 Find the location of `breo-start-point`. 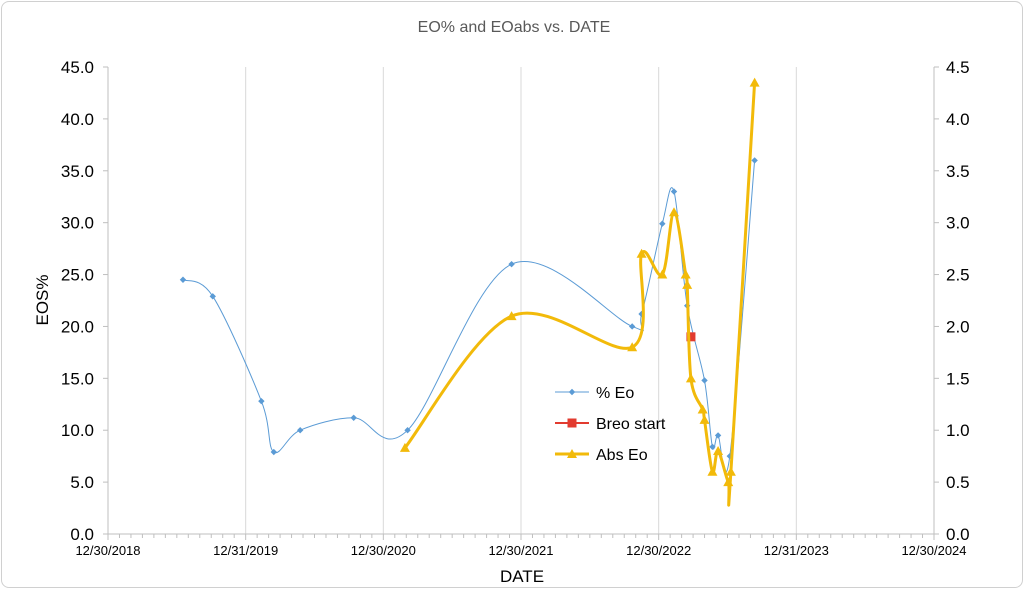

breo-start-point is located at coordinates (691, 337).